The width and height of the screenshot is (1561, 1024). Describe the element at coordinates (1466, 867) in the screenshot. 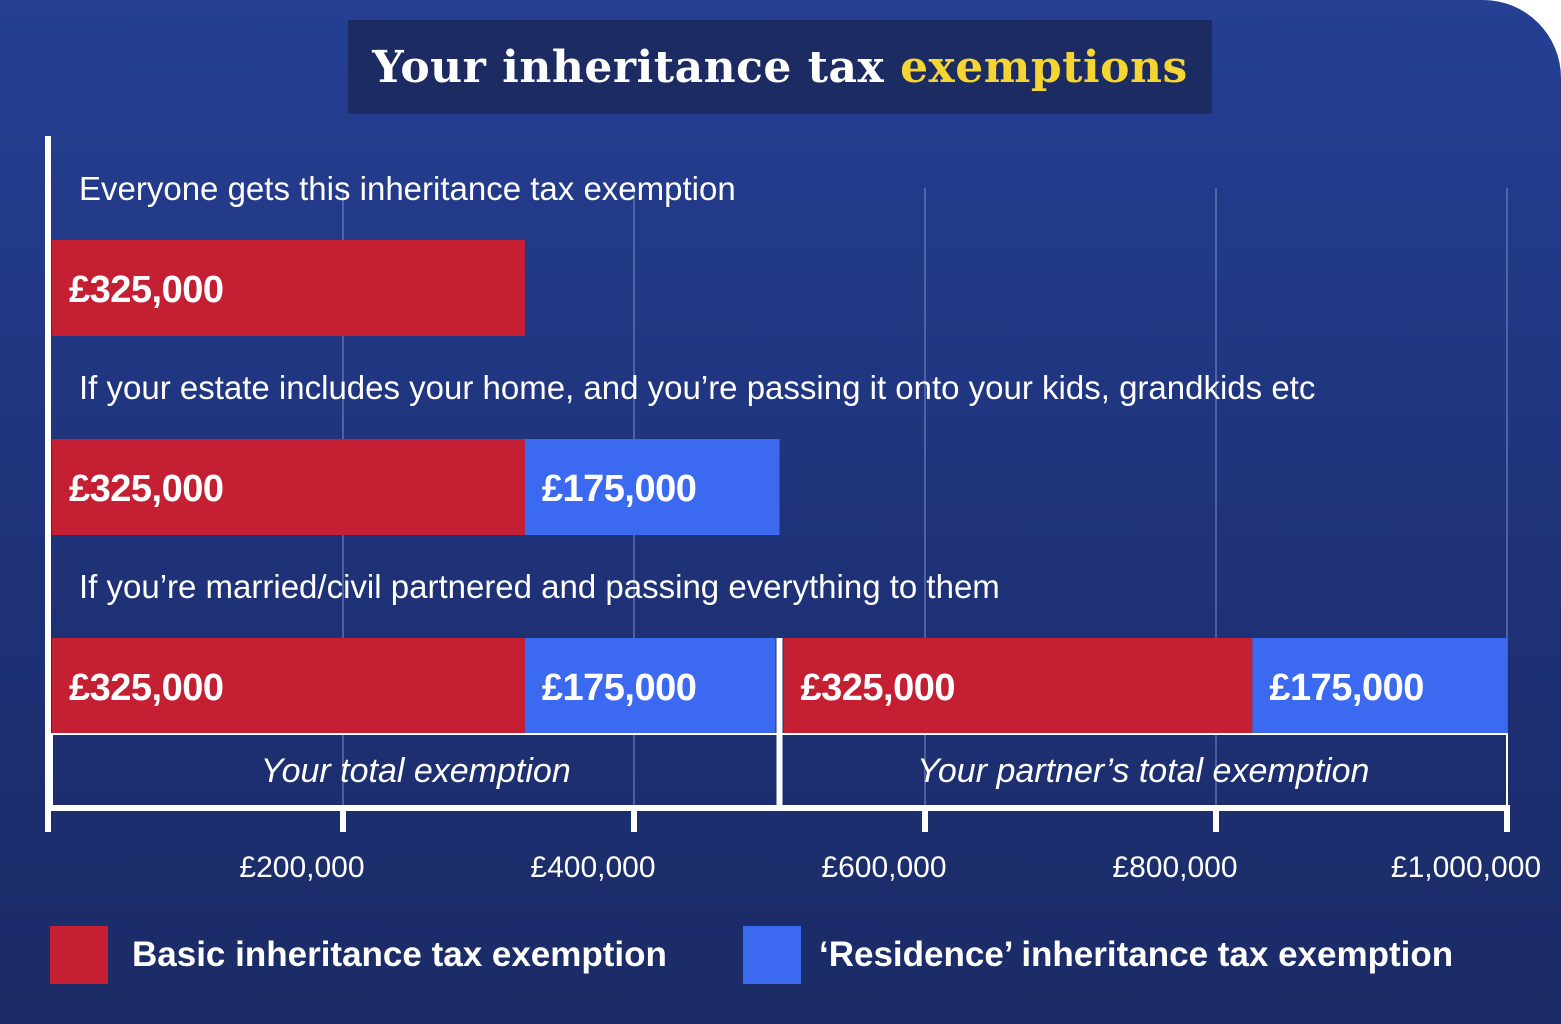

I see `x-tick-label-4: £1,000,000` at that location.